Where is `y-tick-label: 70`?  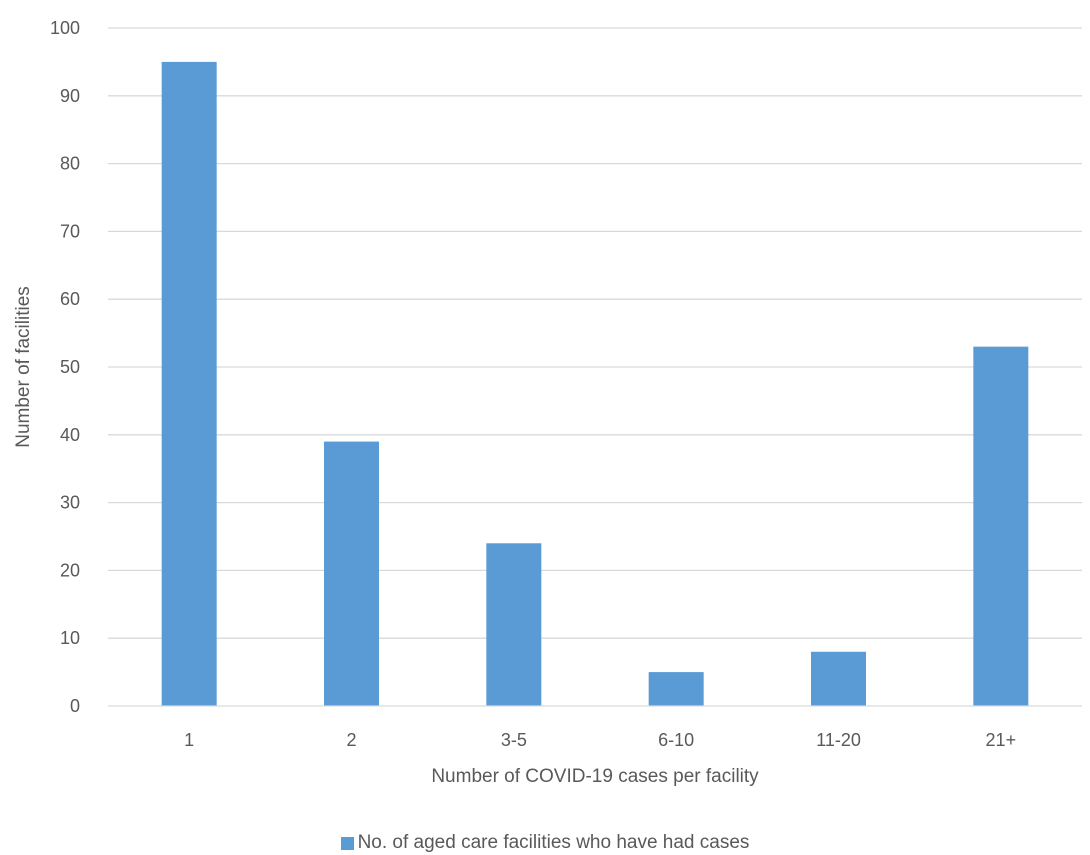
y-tick-label: 70 is located at coordinates (70, 231).